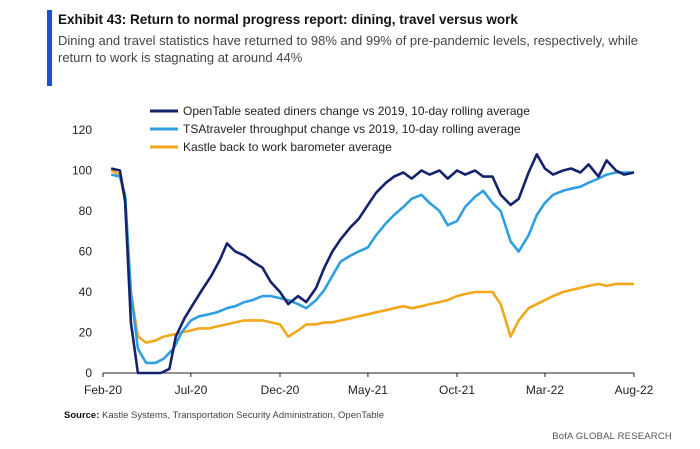 This screenshot has height=449, width=700. Describe the element at coordinates (82, 415) in the screenshot. I see `source-label: Source:` at that location.